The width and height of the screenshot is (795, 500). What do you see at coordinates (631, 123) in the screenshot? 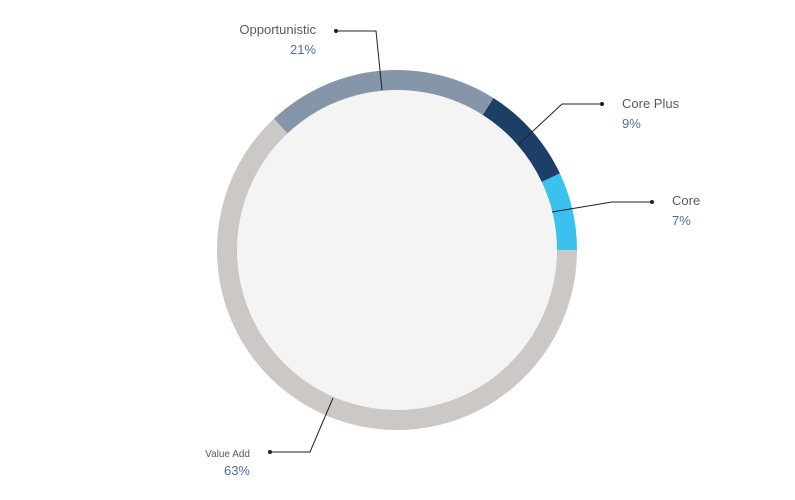
I see `segment-value-label: 9%` at bounding box center [631, 123].